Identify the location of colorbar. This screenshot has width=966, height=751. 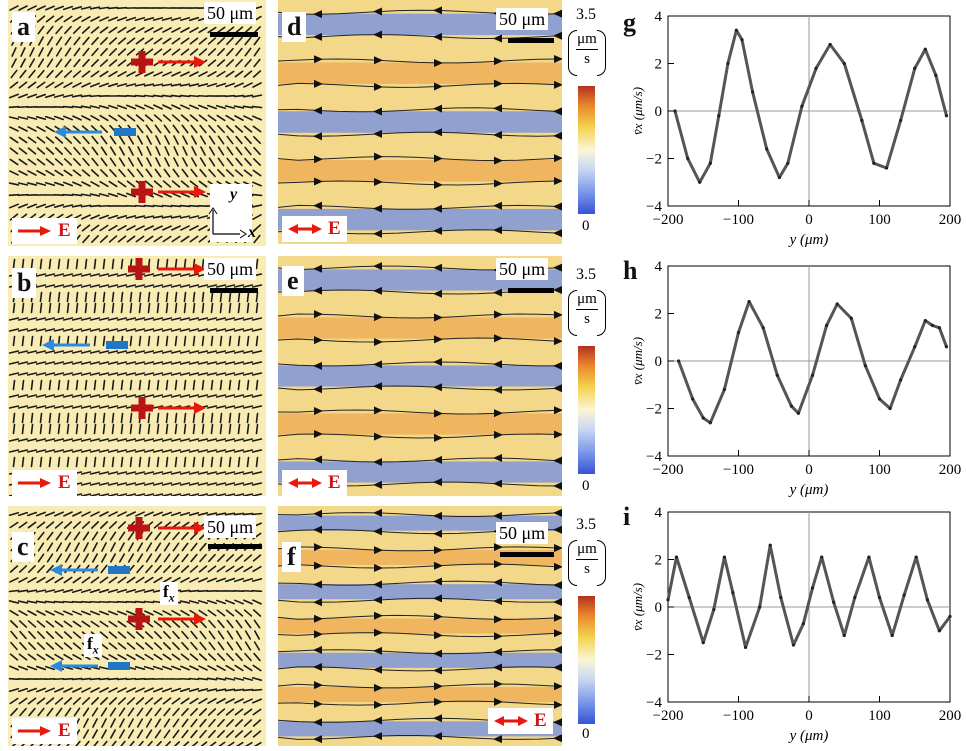
(586, 410).